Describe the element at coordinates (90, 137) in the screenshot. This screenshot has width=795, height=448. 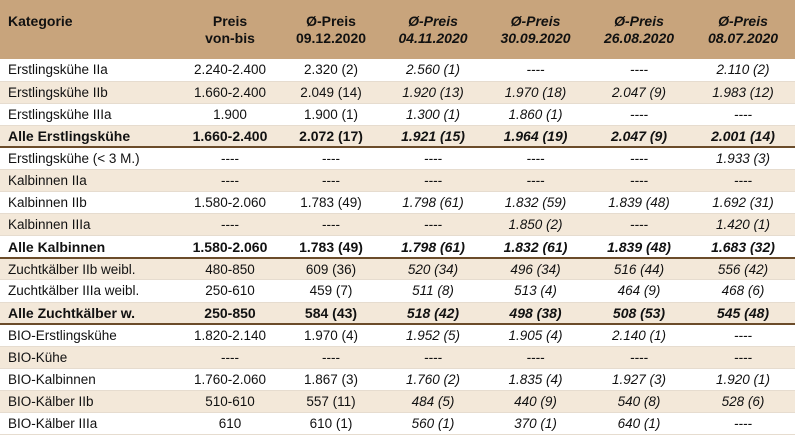
I see `category-cell: Alle Erstlingskühe` at that location.